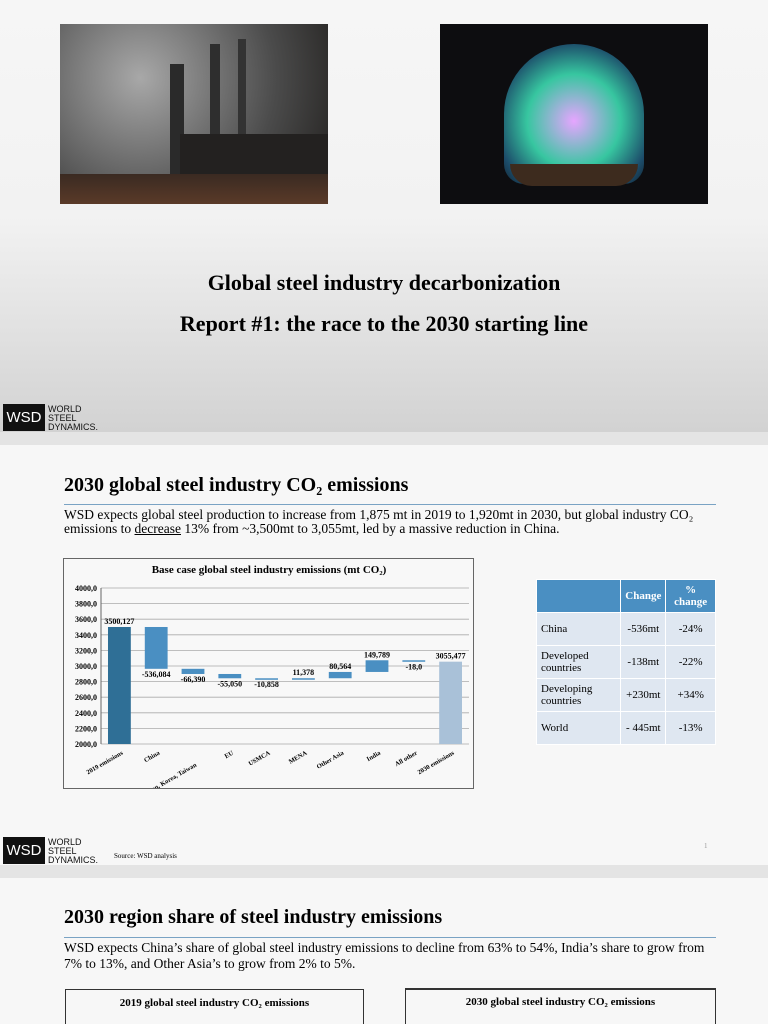 The image size is (768, 1024). I want to click on value-label: 3500,127, so click(119, 621).